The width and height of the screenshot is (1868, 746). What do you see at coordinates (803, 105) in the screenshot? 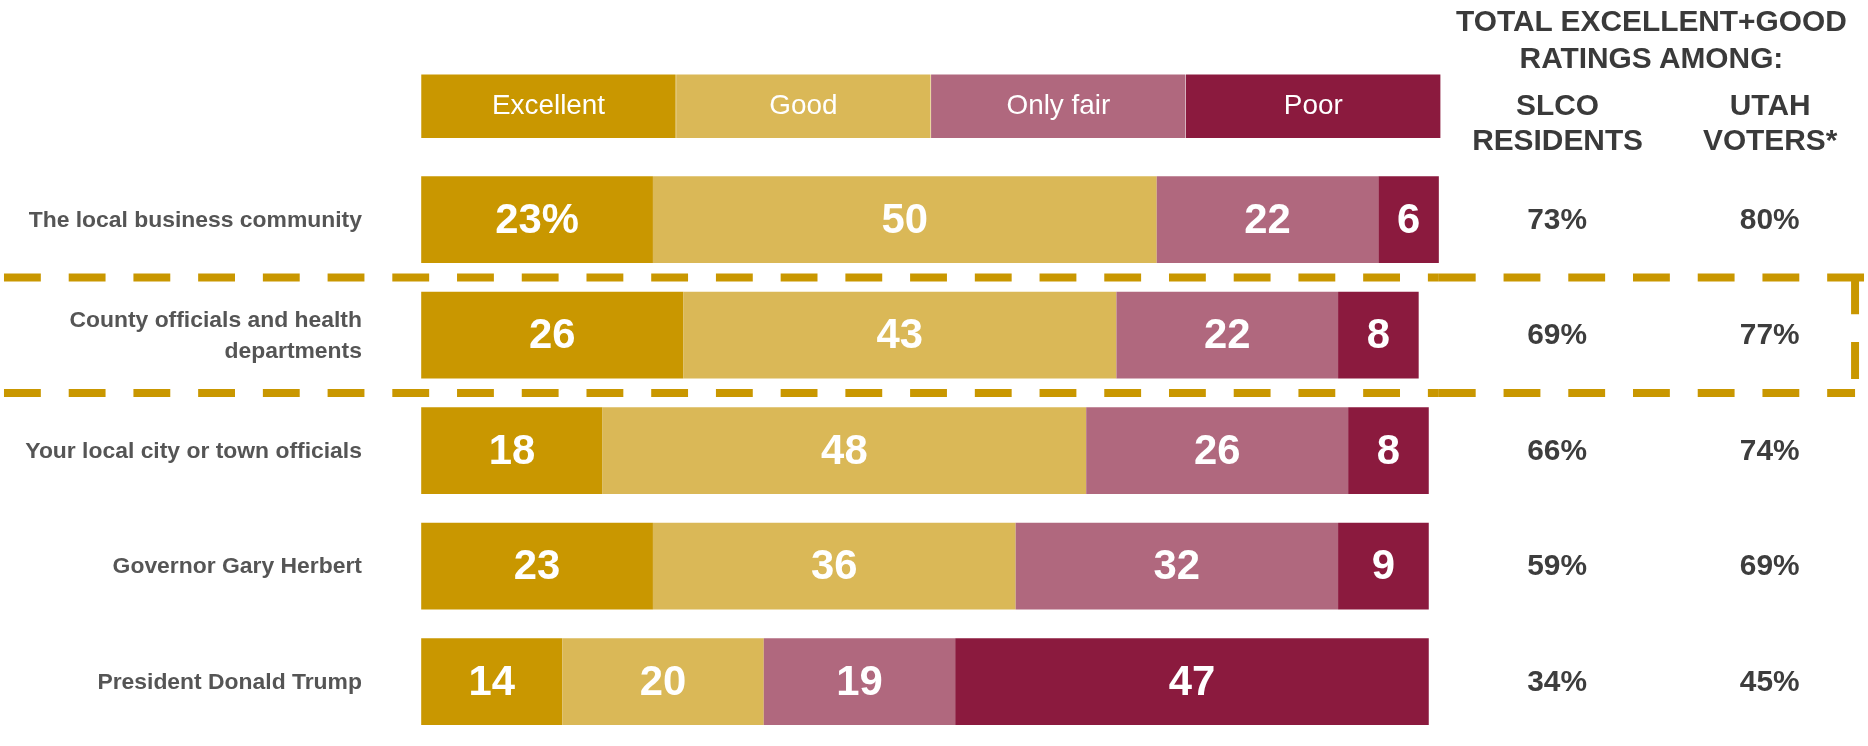
I see `text: Good` at bounding box center [803, 105].